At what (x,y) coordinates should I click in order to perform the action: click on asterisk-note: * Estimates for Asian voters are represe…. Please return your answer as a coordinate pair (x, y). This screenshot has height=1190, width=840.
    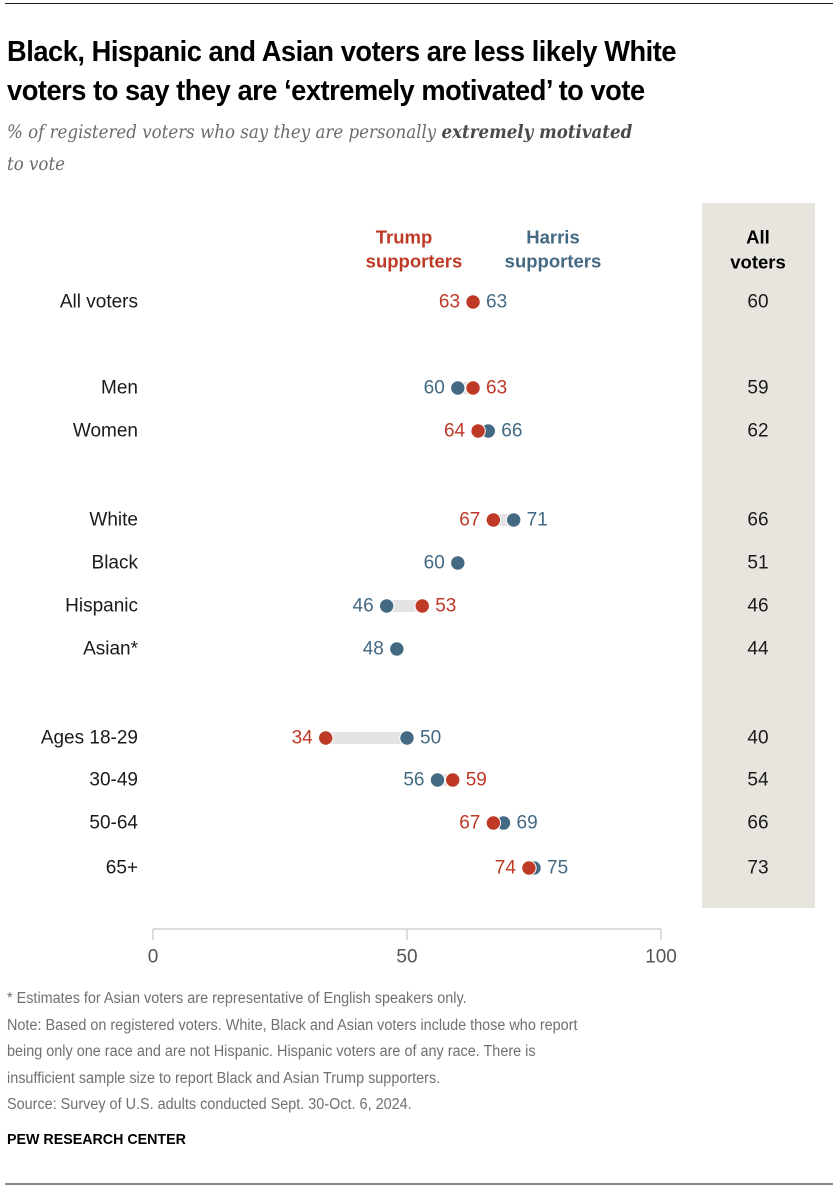
    Looking at the image, I should click on (237, 998).